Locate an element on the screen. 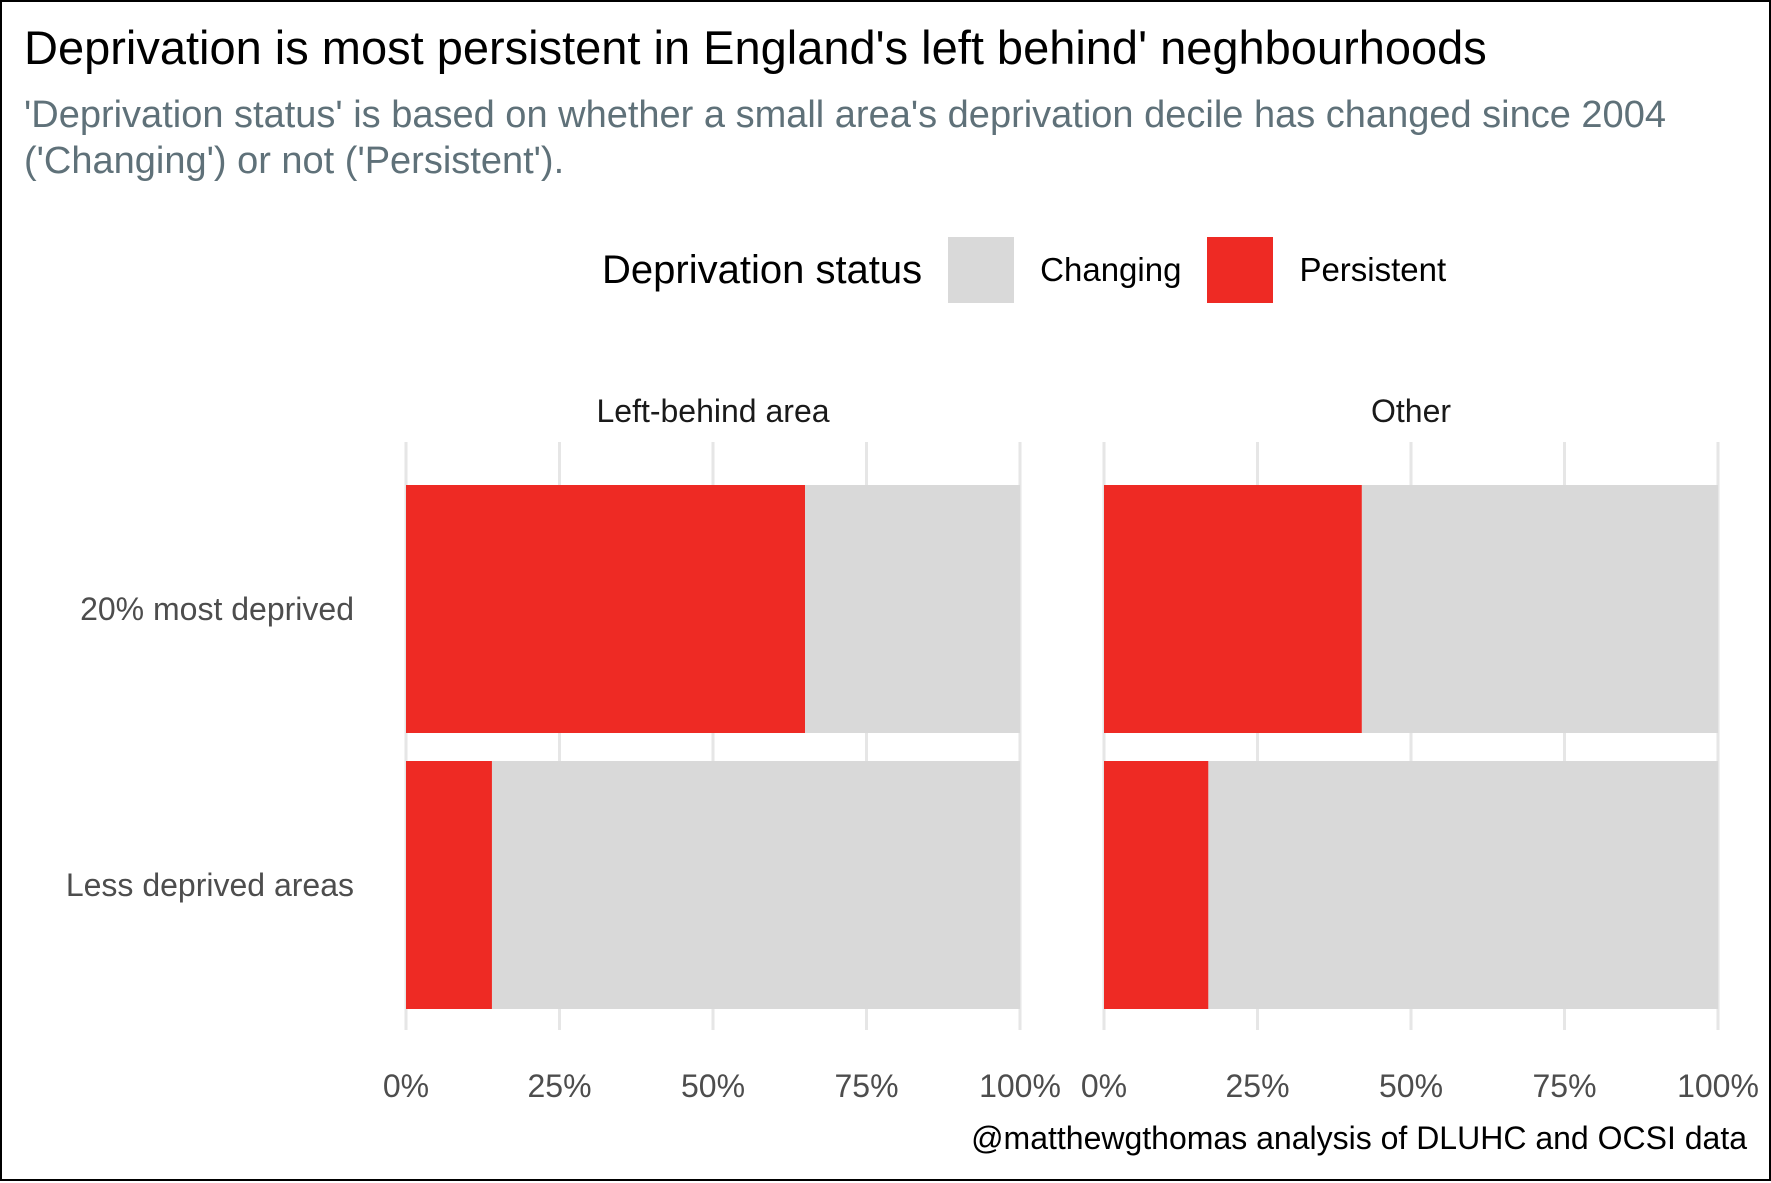  bar-other-less-deprived-areas-changing is located at coordinates (1463, 885).